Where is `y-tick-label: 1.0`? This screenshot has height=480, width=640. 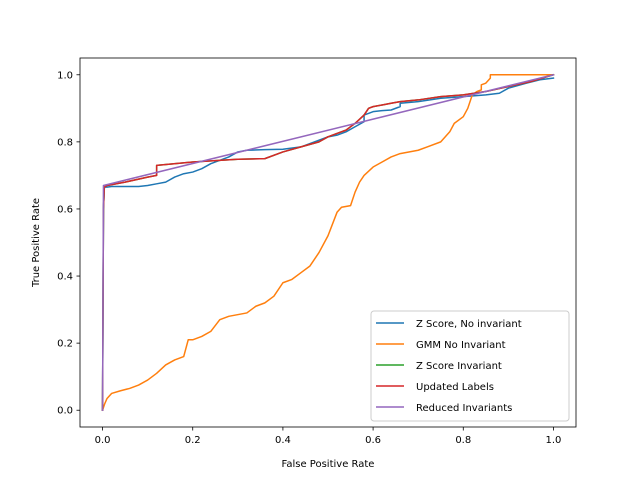
y-tick-label: 1.0 is located at coordinates (65, 75).